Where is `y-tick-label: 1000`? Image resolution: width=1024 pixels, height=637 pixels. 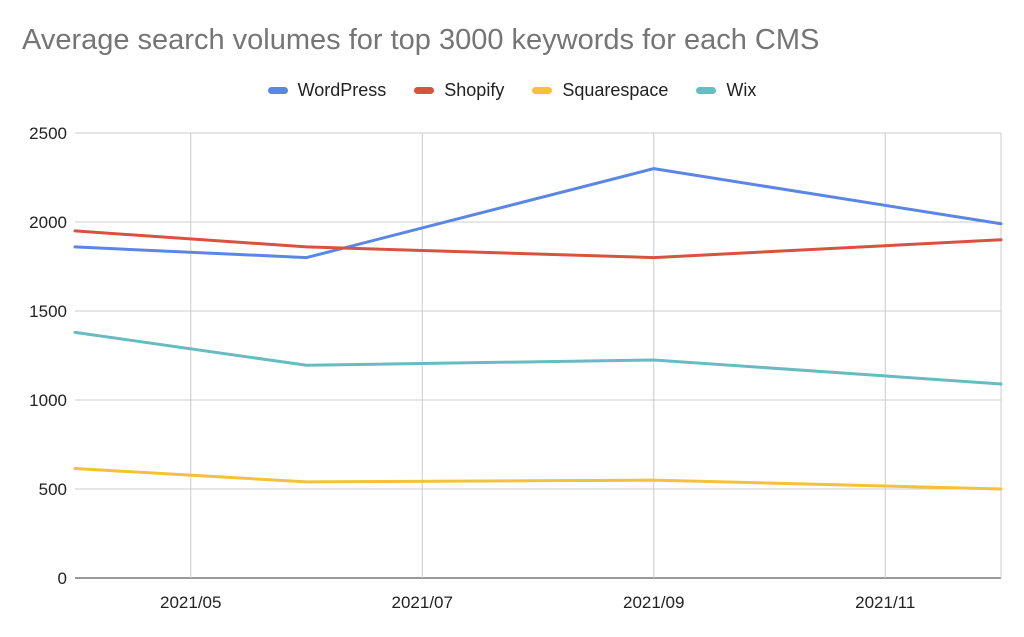 y-tick-label: 1000 is located at coordinates (48, 400).